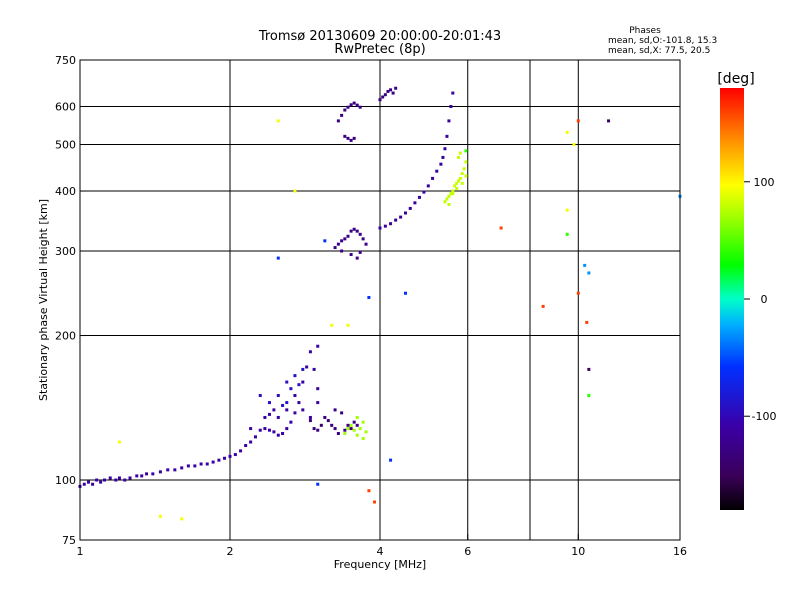 Image resolution: width=800 pixels, height=600 pixels. What do you see at coordinates (80, 551) in the screenshot?
I see `x-tick-label: 1` at bounding box center [80, 551].